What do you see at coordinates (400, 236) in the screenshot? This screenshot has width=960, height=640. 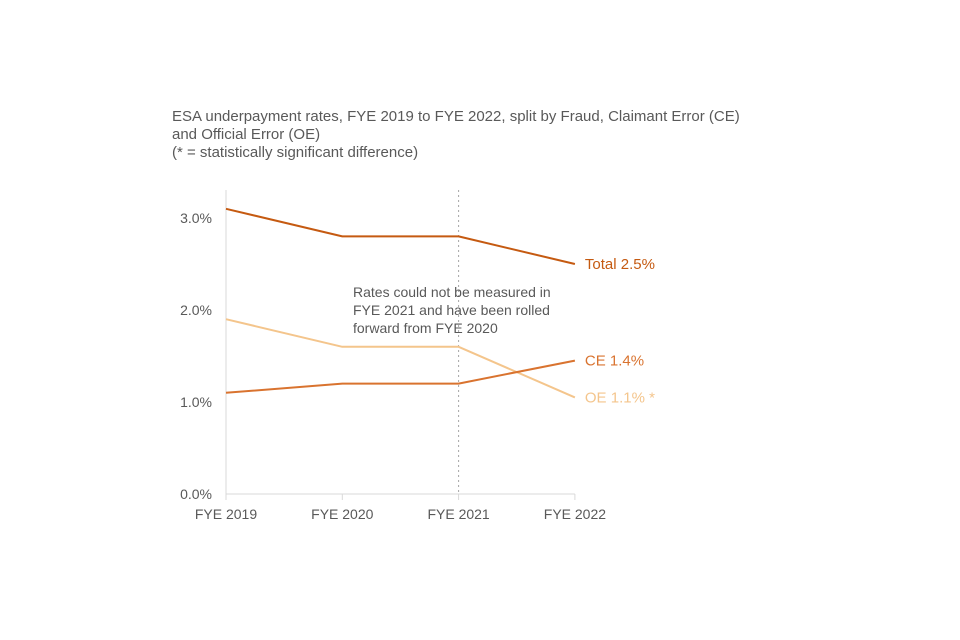 I see `series-line-total` at bounding box center [400, 236].